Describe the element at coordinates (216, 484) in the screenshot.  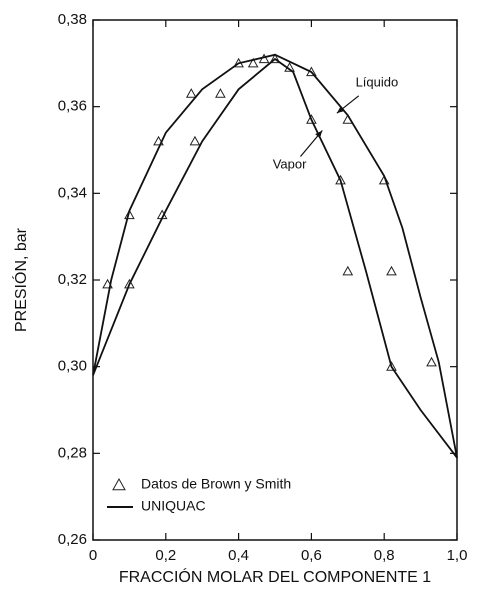
I see `legend-label: Datos de Brown y Smith` at that location.